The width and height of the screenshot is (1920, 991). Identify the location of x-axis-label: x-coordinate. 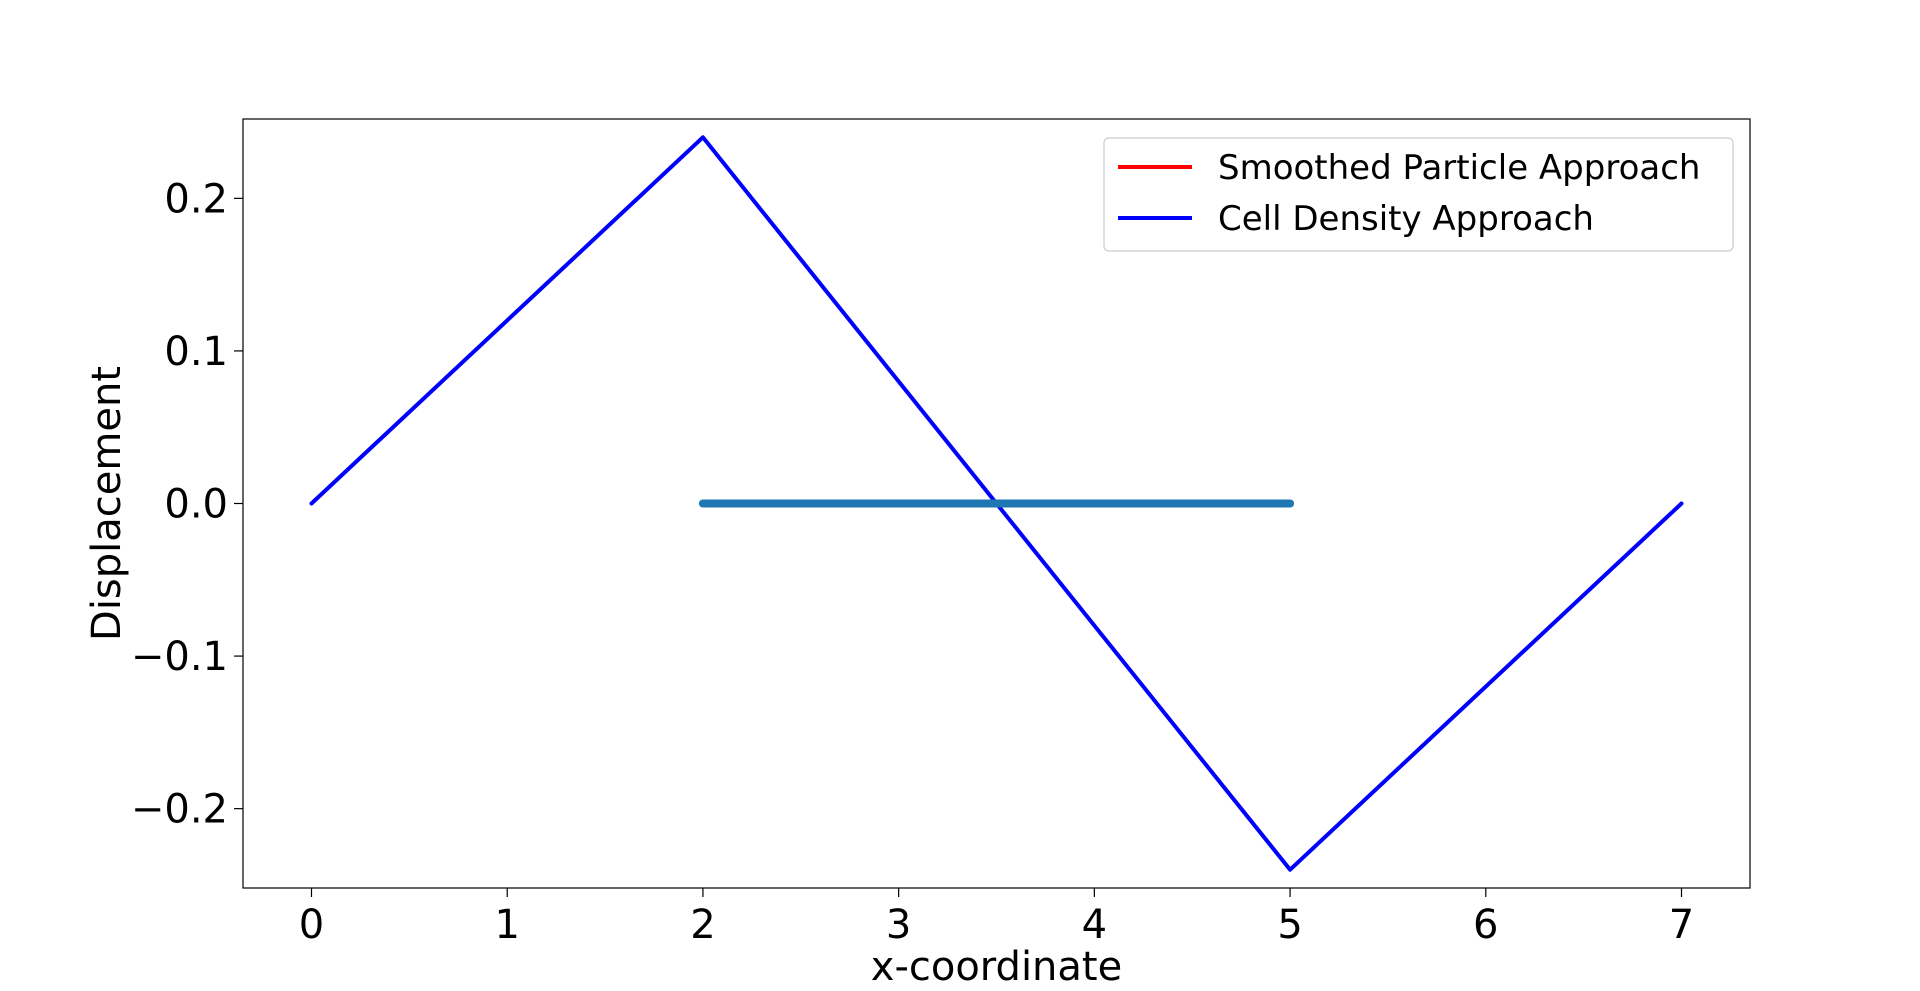
(996, 965).